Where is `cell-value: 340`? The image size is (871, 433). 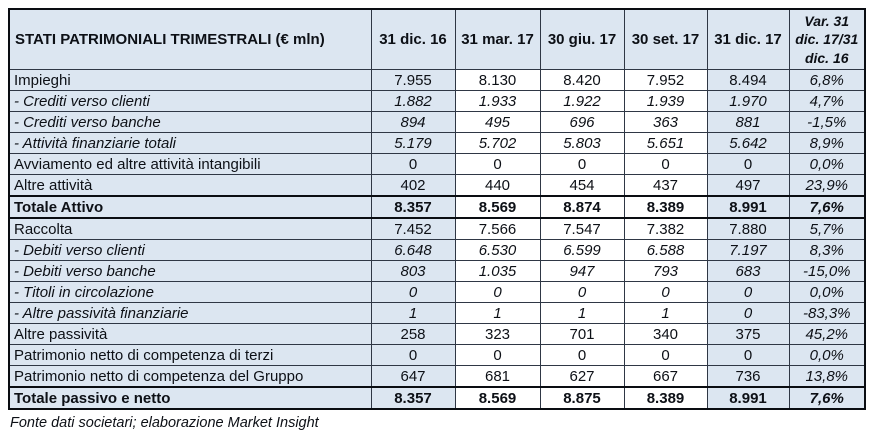 cell-value: 340 is located at coordinates (665, 334).